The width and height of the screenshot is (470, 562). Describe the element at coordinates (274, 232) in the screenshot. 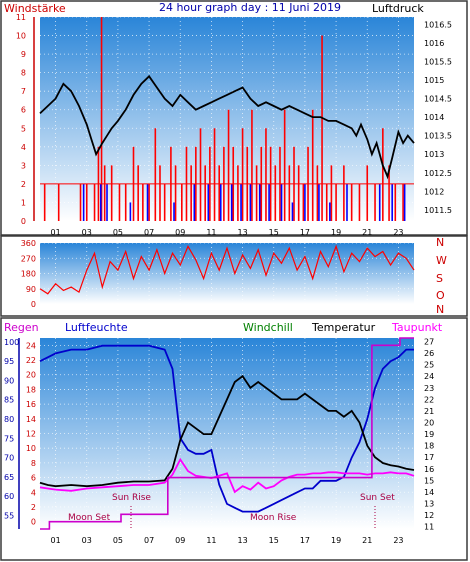

I see `hour-tick-label: 15` at that location.